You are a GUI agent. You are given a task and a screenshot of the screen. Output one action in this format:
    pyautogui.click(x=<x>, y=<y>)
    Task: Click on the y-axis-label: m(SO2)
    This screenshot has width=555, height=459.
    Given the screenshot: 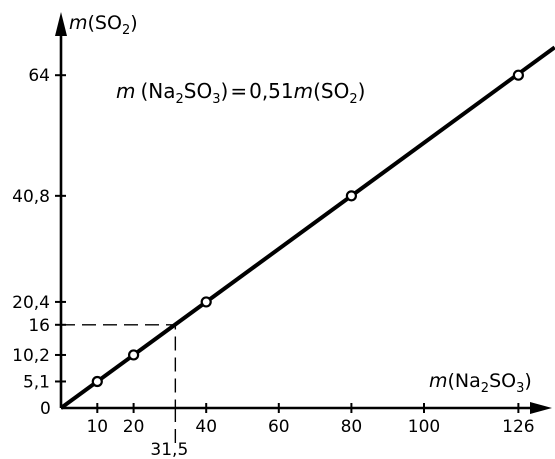 What is the action you would take?
    pyautogui.click(x=103, y=25)
    